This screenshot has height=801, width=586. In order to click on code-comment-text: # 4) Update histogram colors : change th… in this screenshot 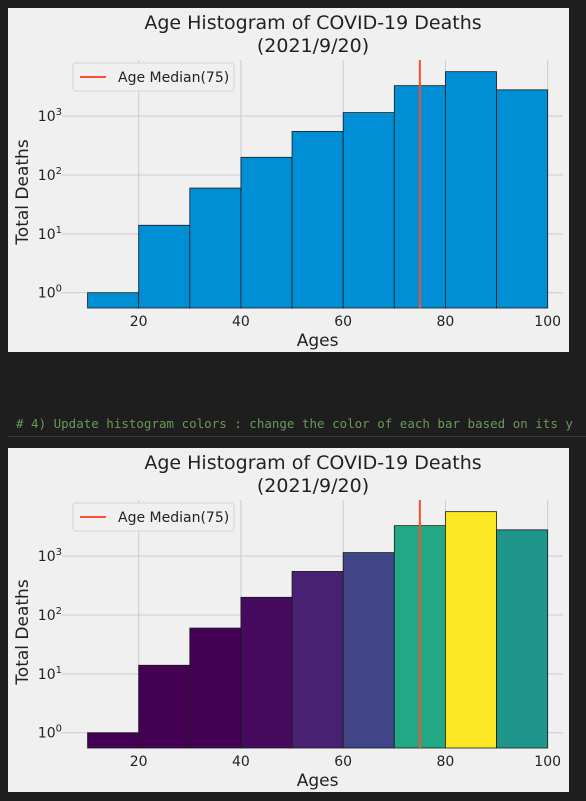, I will do `click(294, 423)`.